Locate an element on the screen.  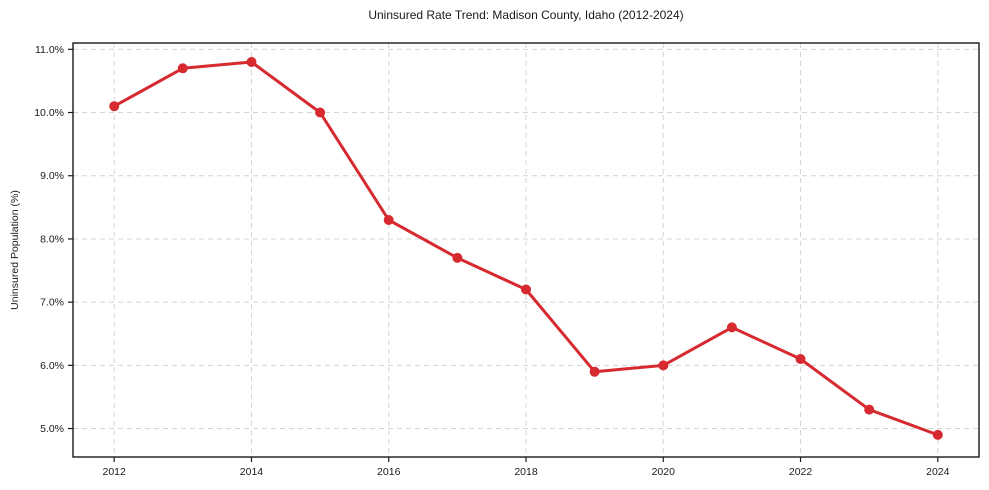
x-tick-label: 2016 is located at coordinates (389, 472).